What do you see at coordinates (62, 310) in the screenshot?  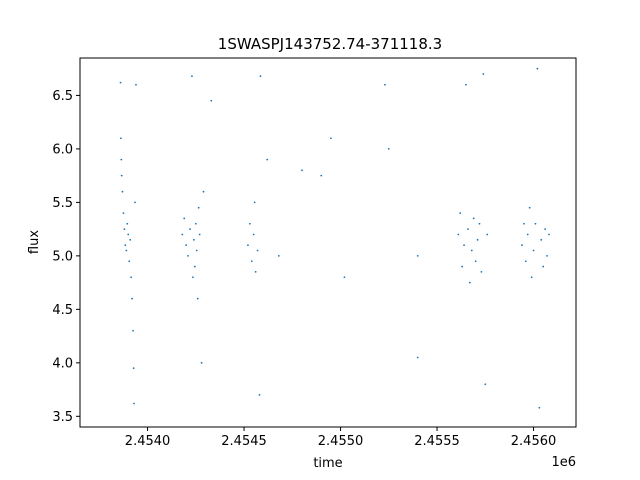 I see `y-tick-label: 4.5` at bounding box center [62, 310].